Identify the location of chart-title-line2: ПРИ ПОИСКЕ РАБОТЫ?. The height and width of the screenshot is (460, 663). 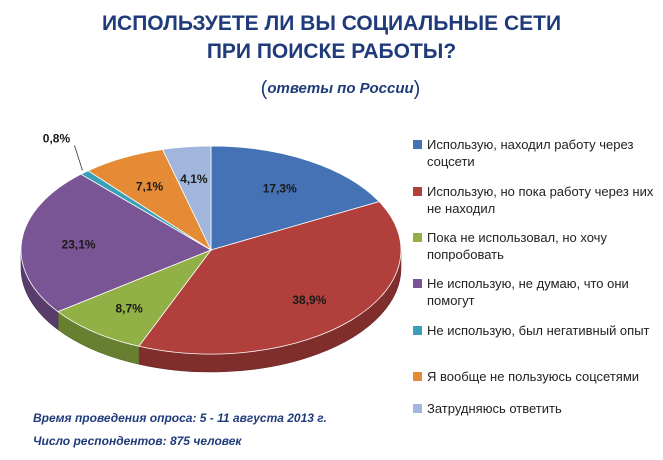
(331, 51).